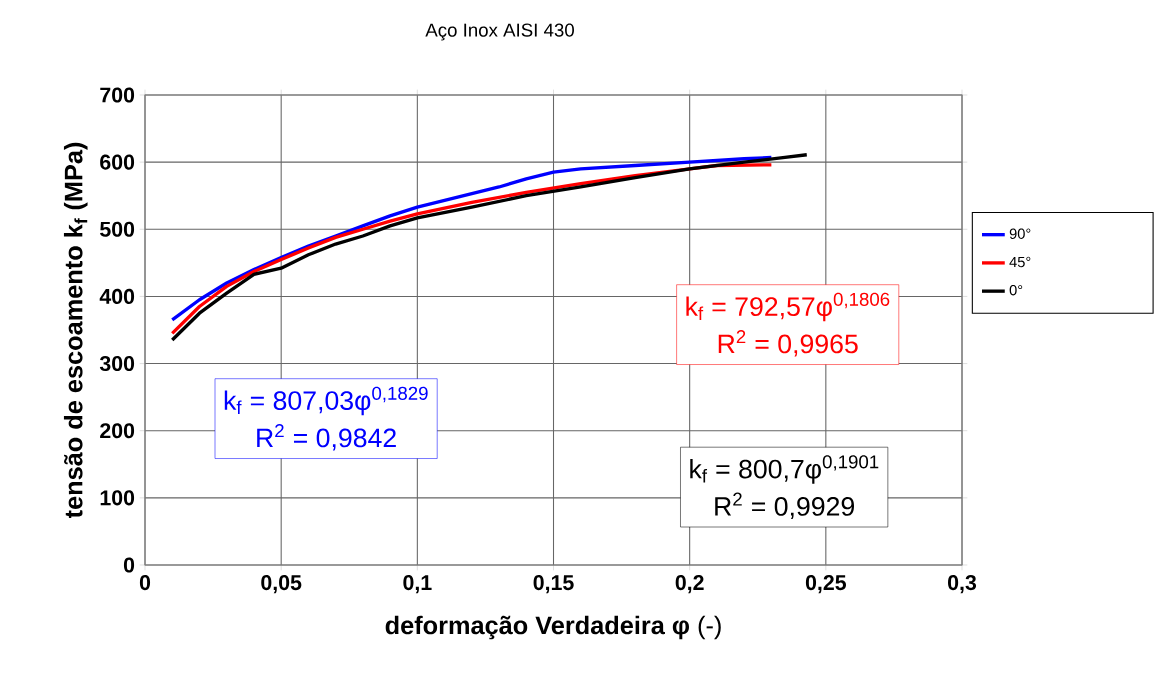  What do you see at coordinates (784, 469) in the screenshot?
I see `annotation: k$_{f}$ = 800,7φ$^{0,1901}$` at bounding box center [784, 469].